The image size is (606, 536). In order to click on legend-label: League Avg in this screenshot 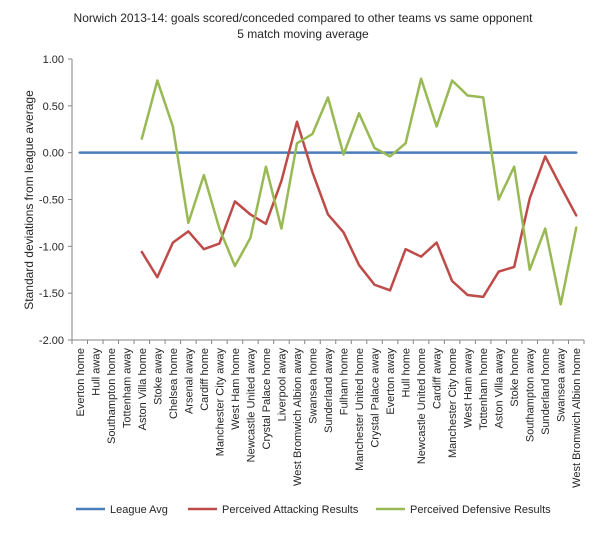, I will do `click(139, 510)`.